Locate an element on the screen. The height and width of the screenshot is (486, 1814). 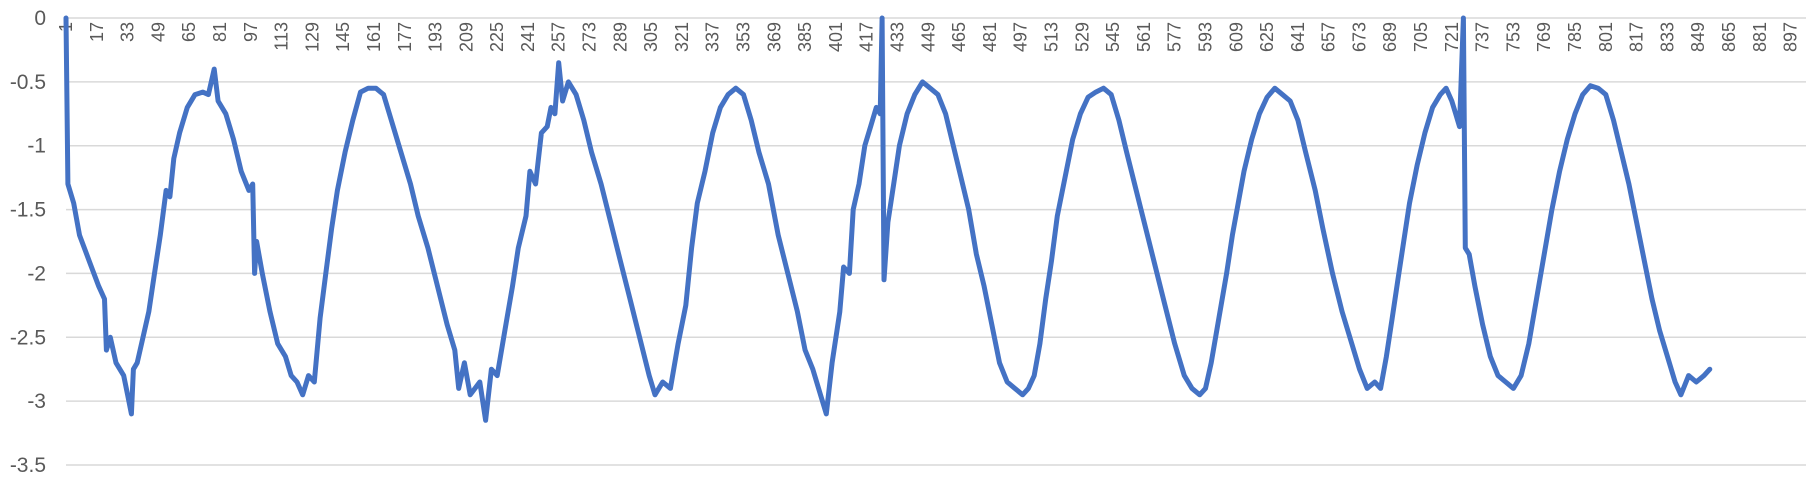
x-tick-label: 145 is located at coordinates (343, 37).